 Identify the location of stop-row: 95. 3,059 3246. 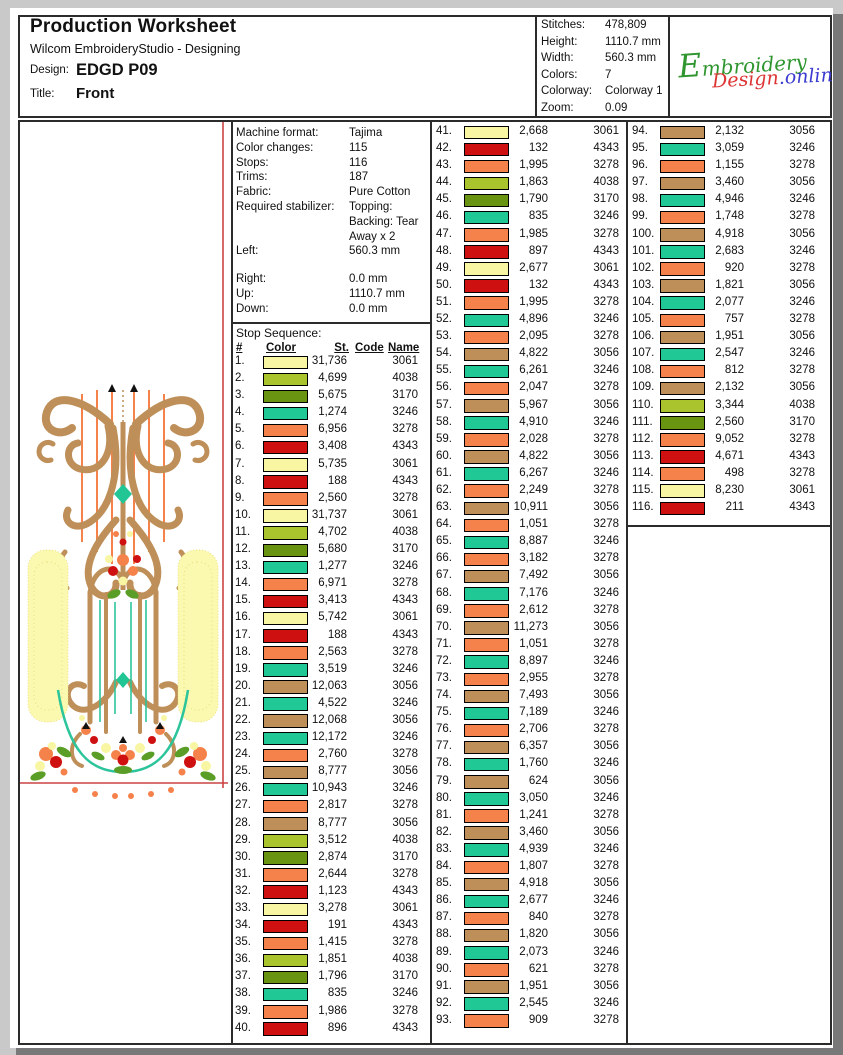
(730, 149).